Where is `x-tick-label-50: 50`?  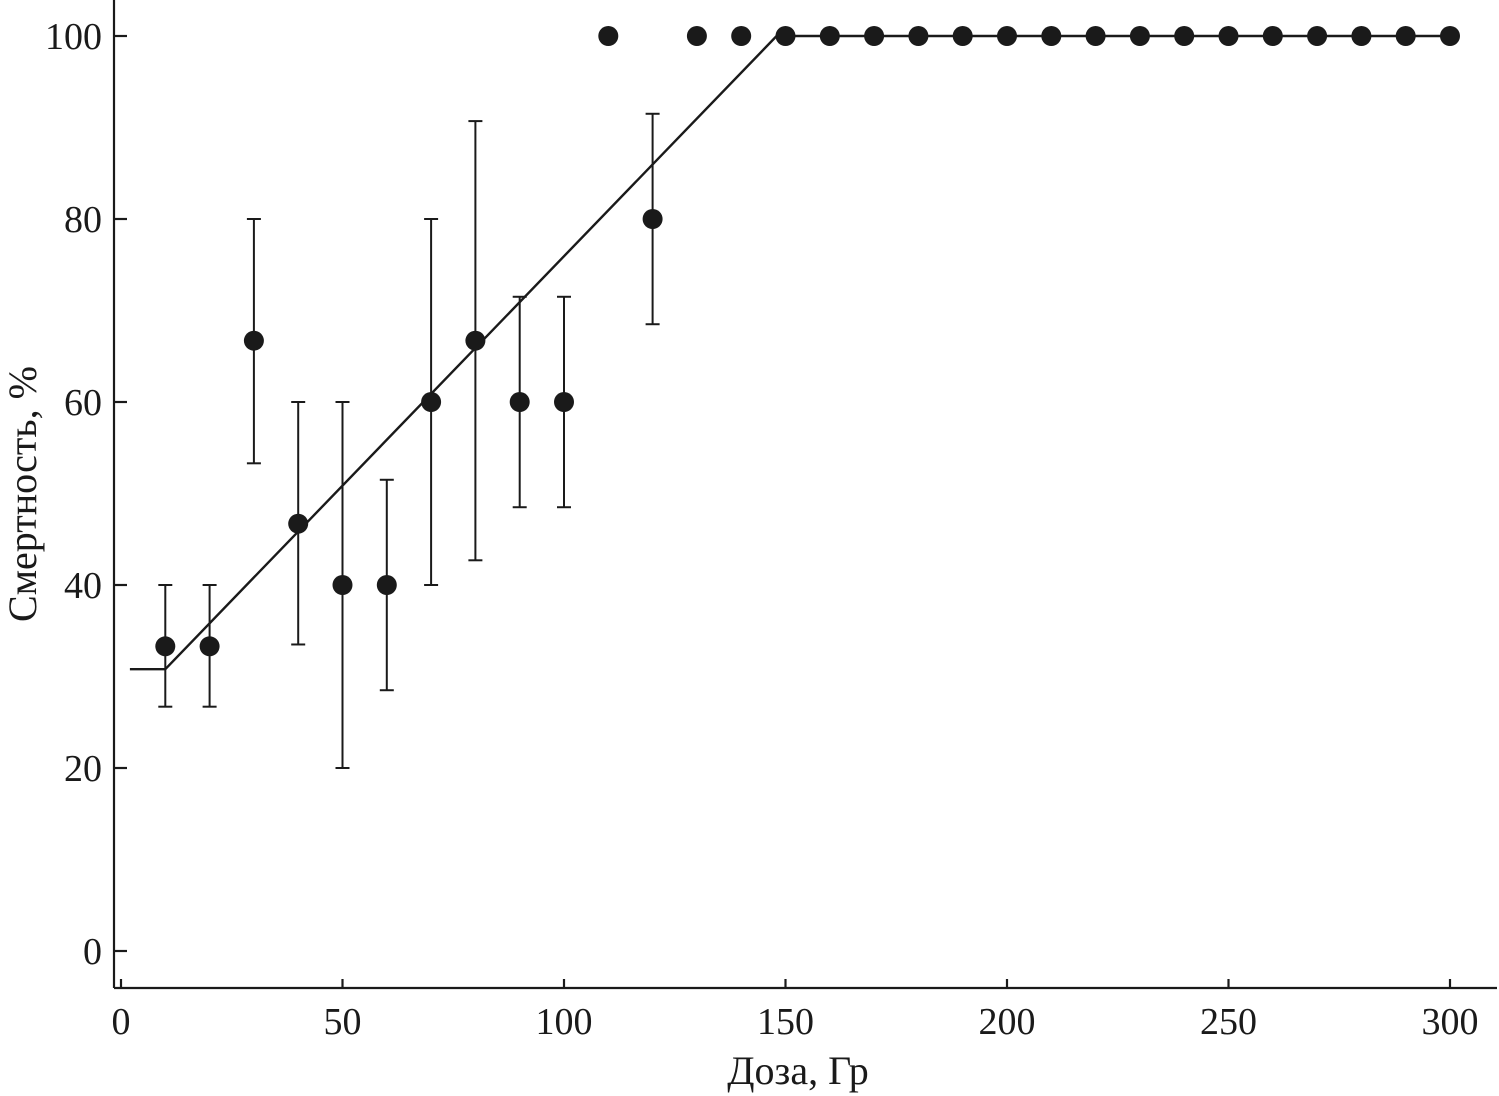
x-tick-label-50: 50 is located at coordinates (343, 1022).